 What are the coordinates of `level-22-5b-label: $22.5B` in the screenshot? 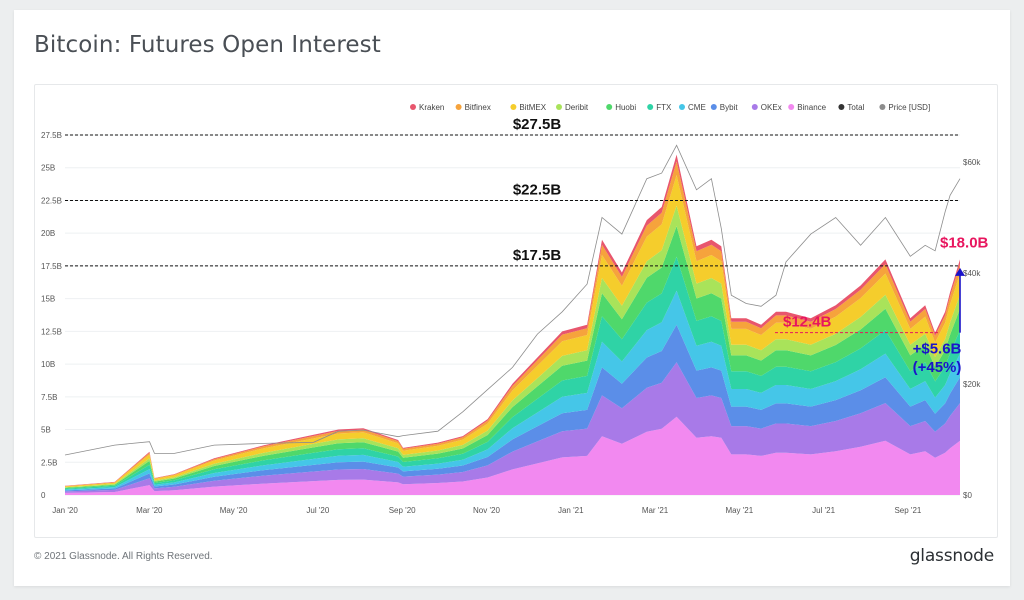 It's located at (537, 189).